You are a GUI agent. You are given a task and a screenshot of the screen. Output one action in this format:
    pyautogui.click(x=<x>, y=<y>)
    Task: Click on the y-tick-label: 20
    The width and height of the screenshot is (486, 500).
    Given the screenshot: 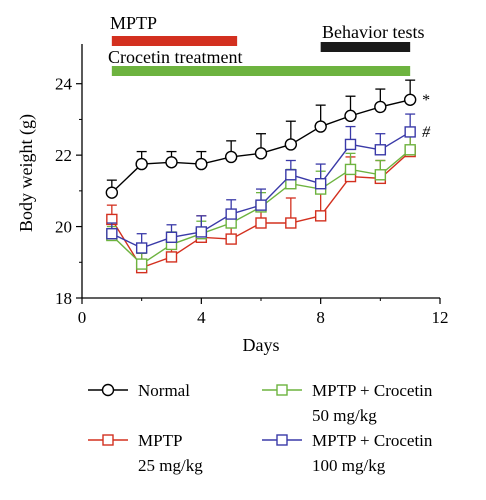 What is the action you would take?
    pyautogui.click(x=63, y=227)
    